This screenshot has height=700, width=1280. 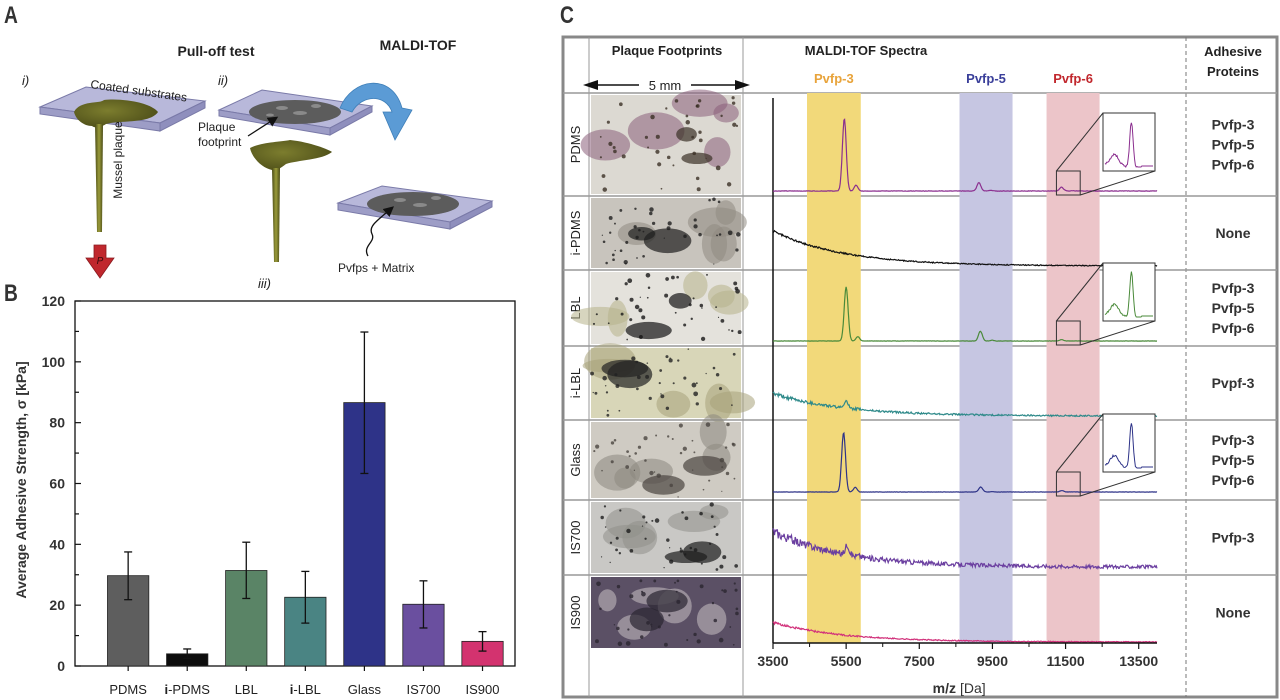 What do you see at coordinates (418, 45) in the screenshot?
I see `maldi-title: MALDI-TOF` at bounding box center [418, 45].